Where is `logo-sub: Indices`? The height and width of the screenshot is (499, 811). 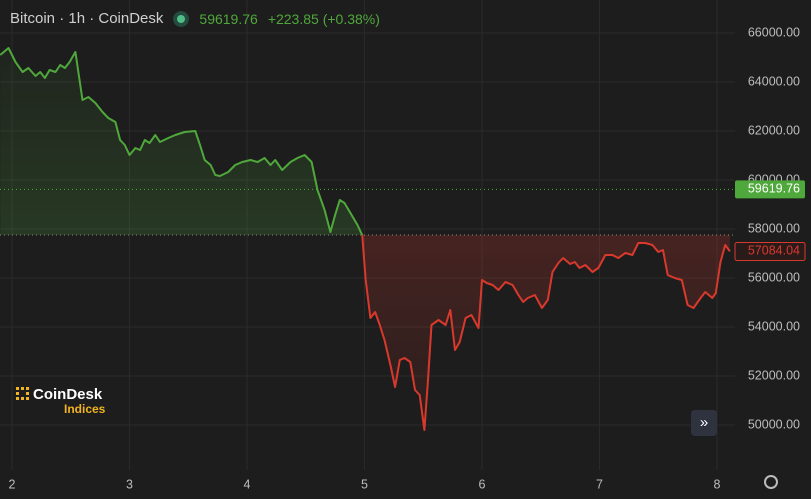 logo-sub: Indices is located at coordinates (85, 409).